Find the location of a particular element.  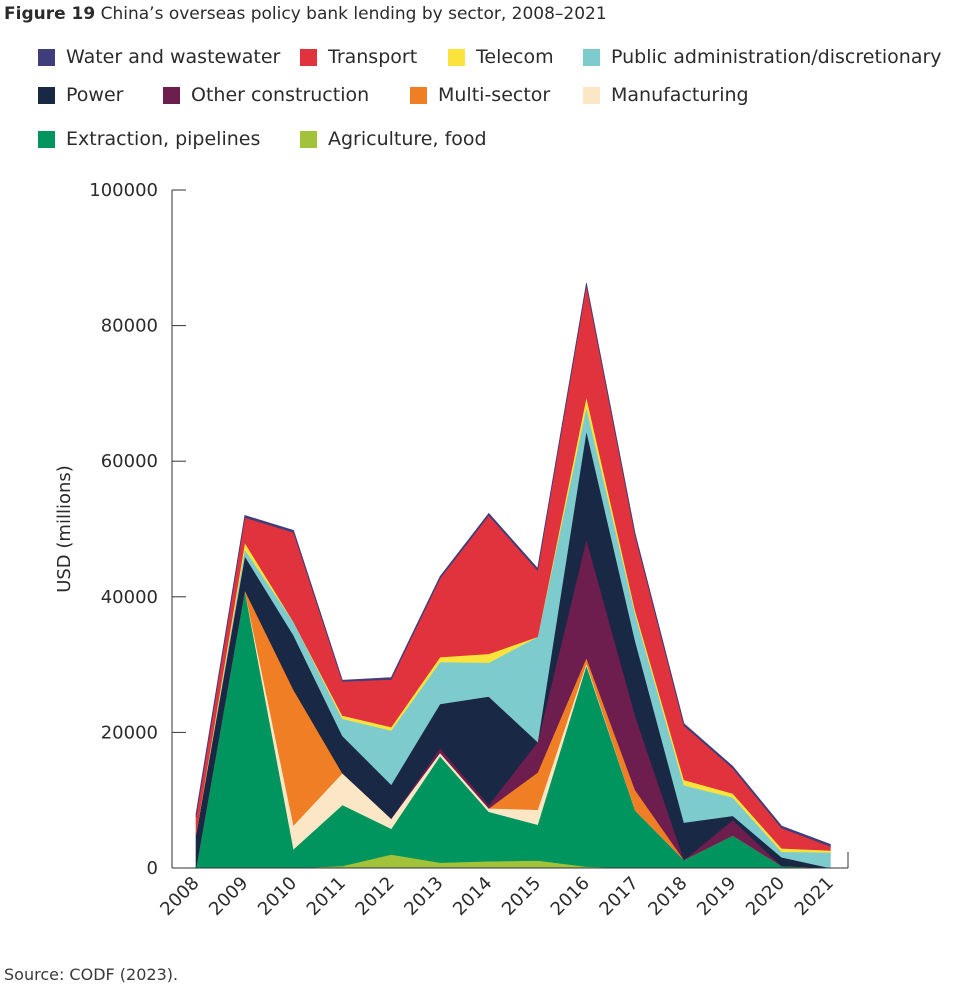

source-note: Source: CODF (2023). is located at coordinates (91, 974).